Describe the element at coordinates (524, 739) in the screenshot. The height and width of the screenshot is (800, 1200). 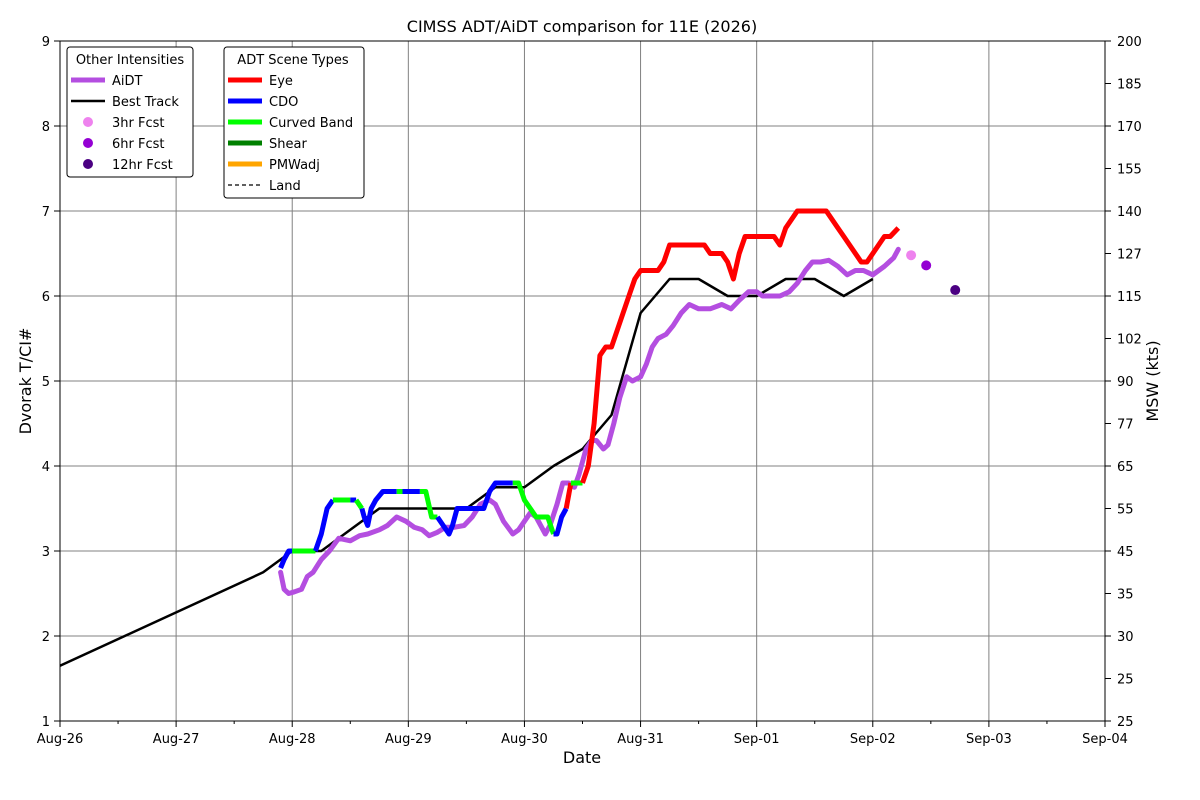
I see `x-tick-label: Aug-30` at that location.